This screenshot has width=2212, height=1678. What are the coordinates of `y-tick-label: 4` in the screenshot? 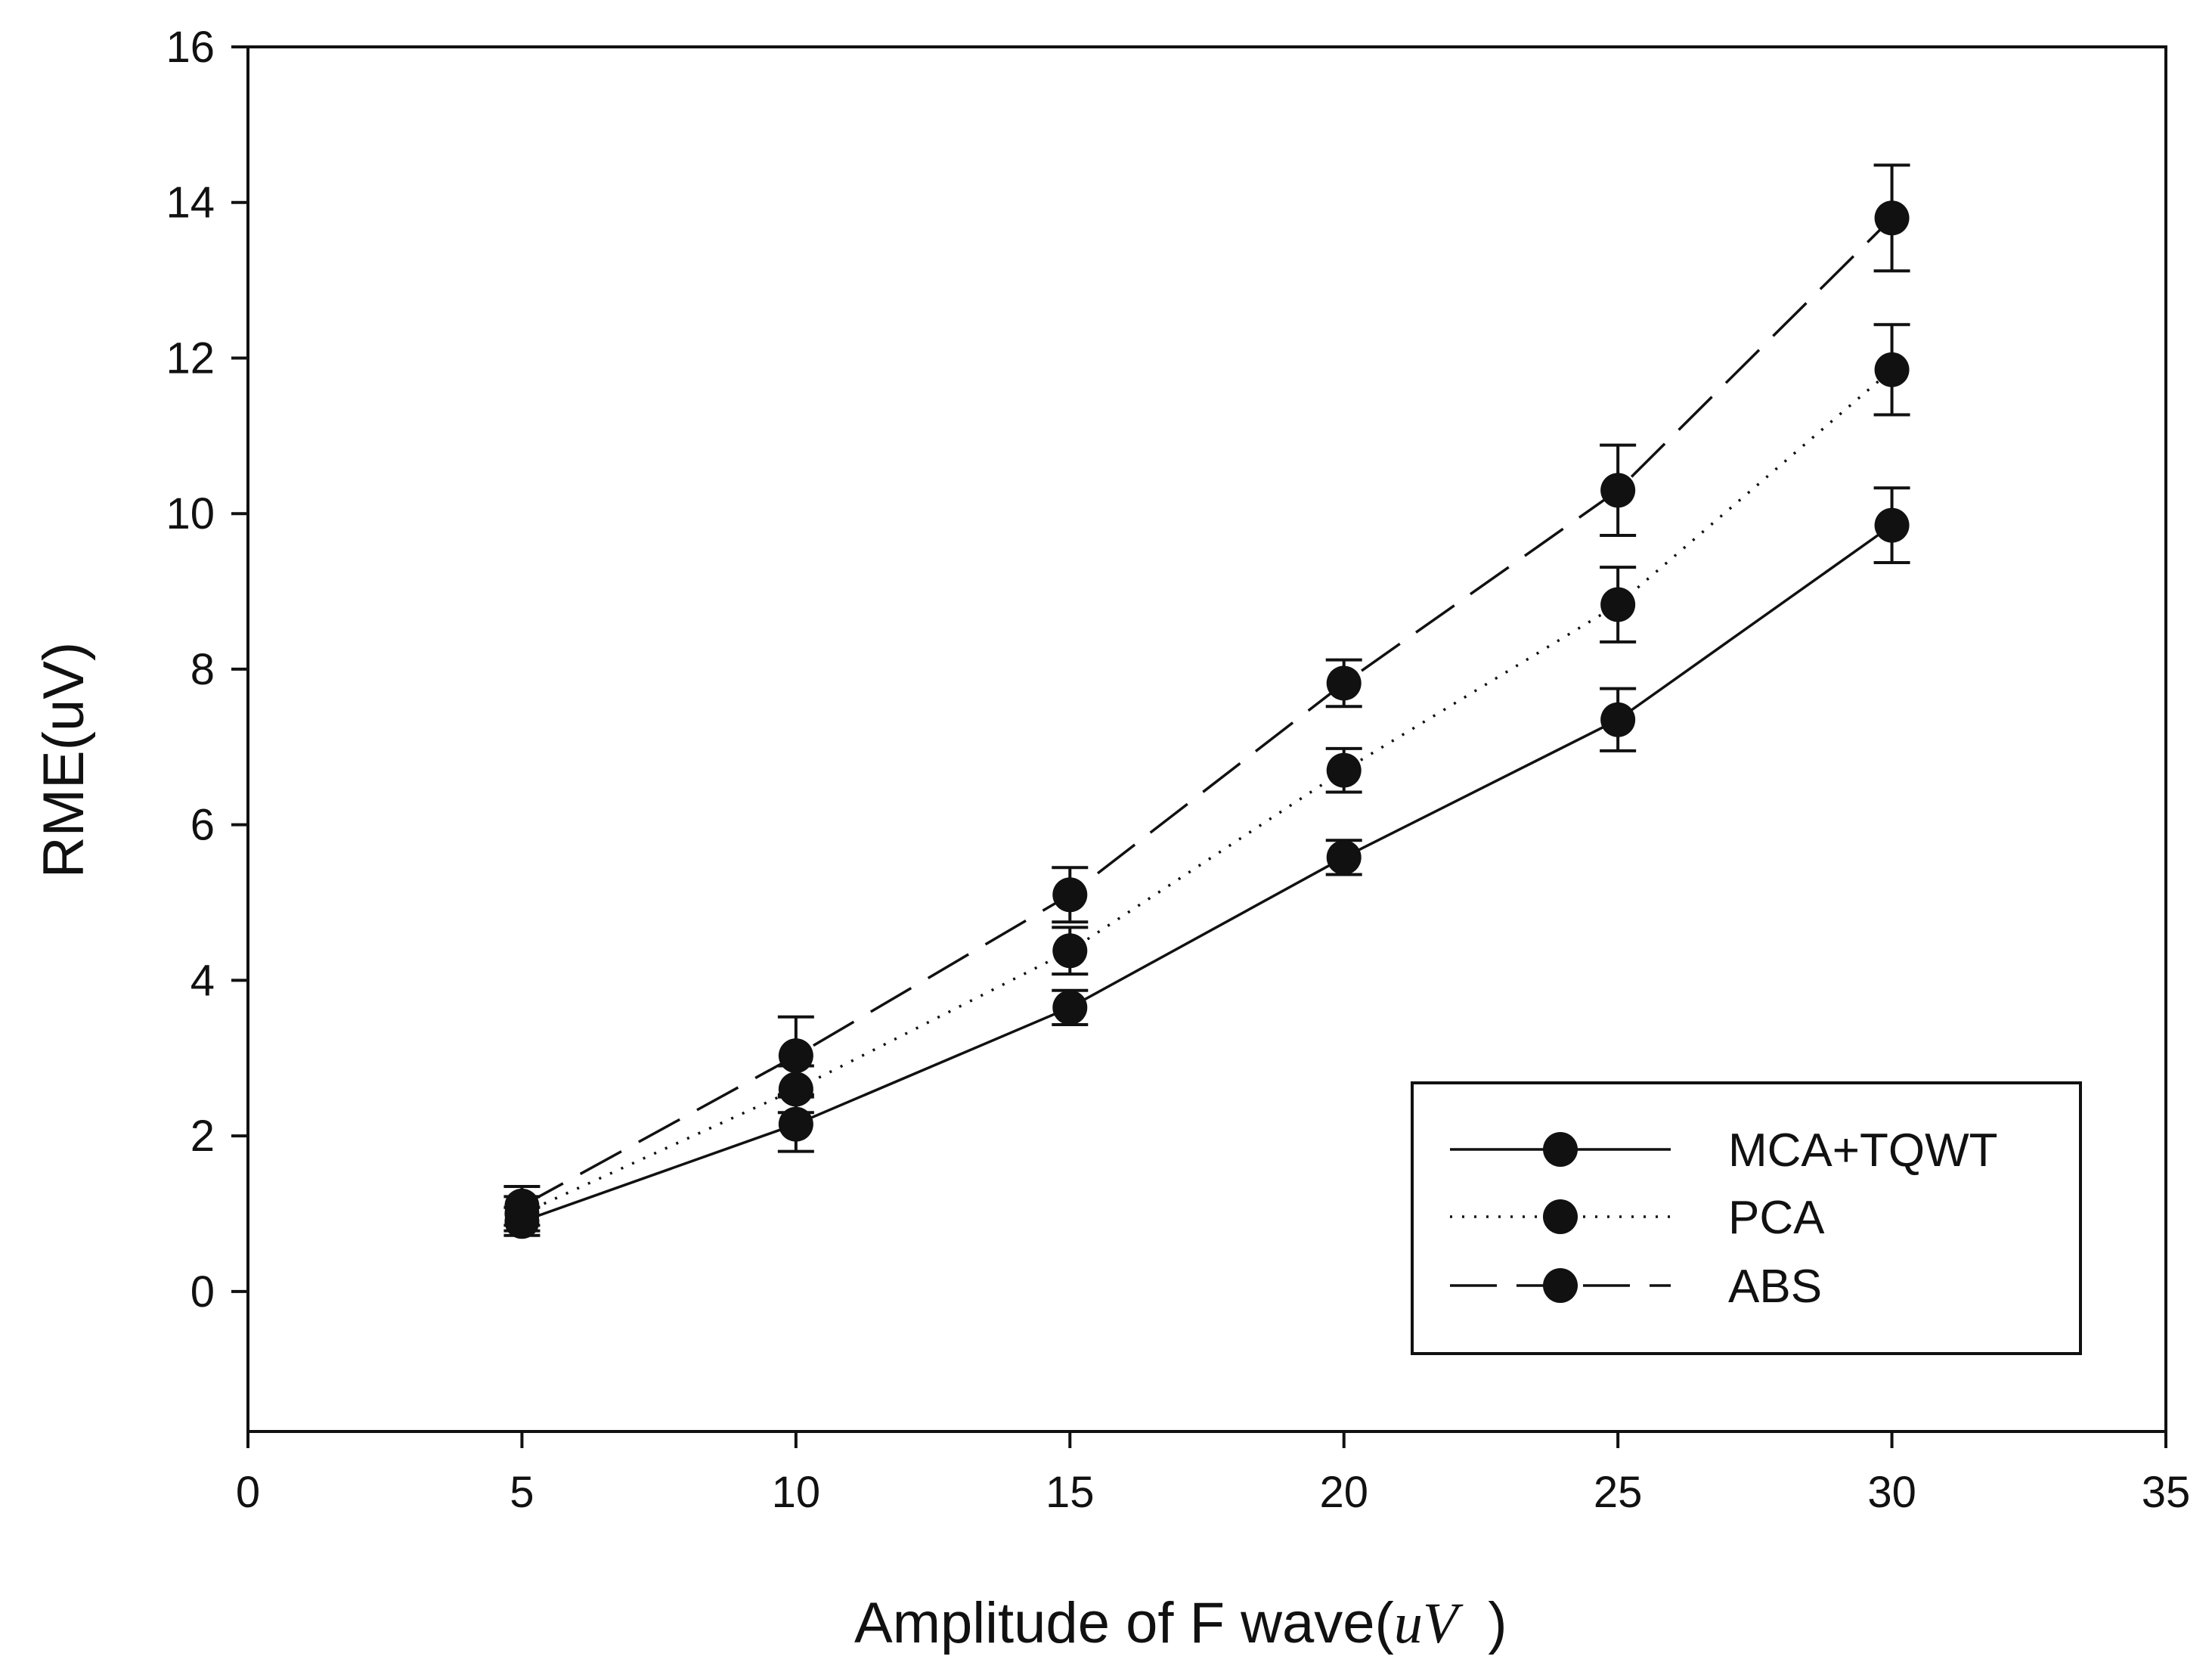 It's located at (203, 981).